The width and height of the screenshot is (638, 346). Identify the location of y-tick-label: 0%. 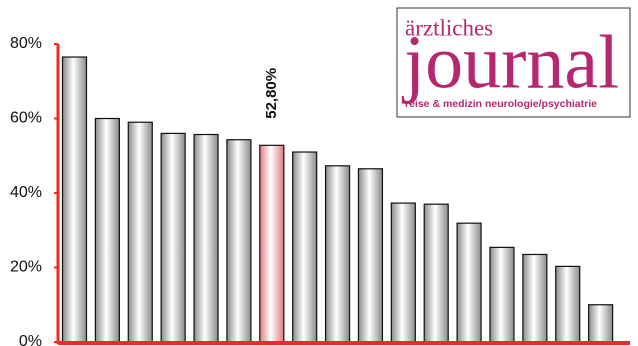
(30, 339).